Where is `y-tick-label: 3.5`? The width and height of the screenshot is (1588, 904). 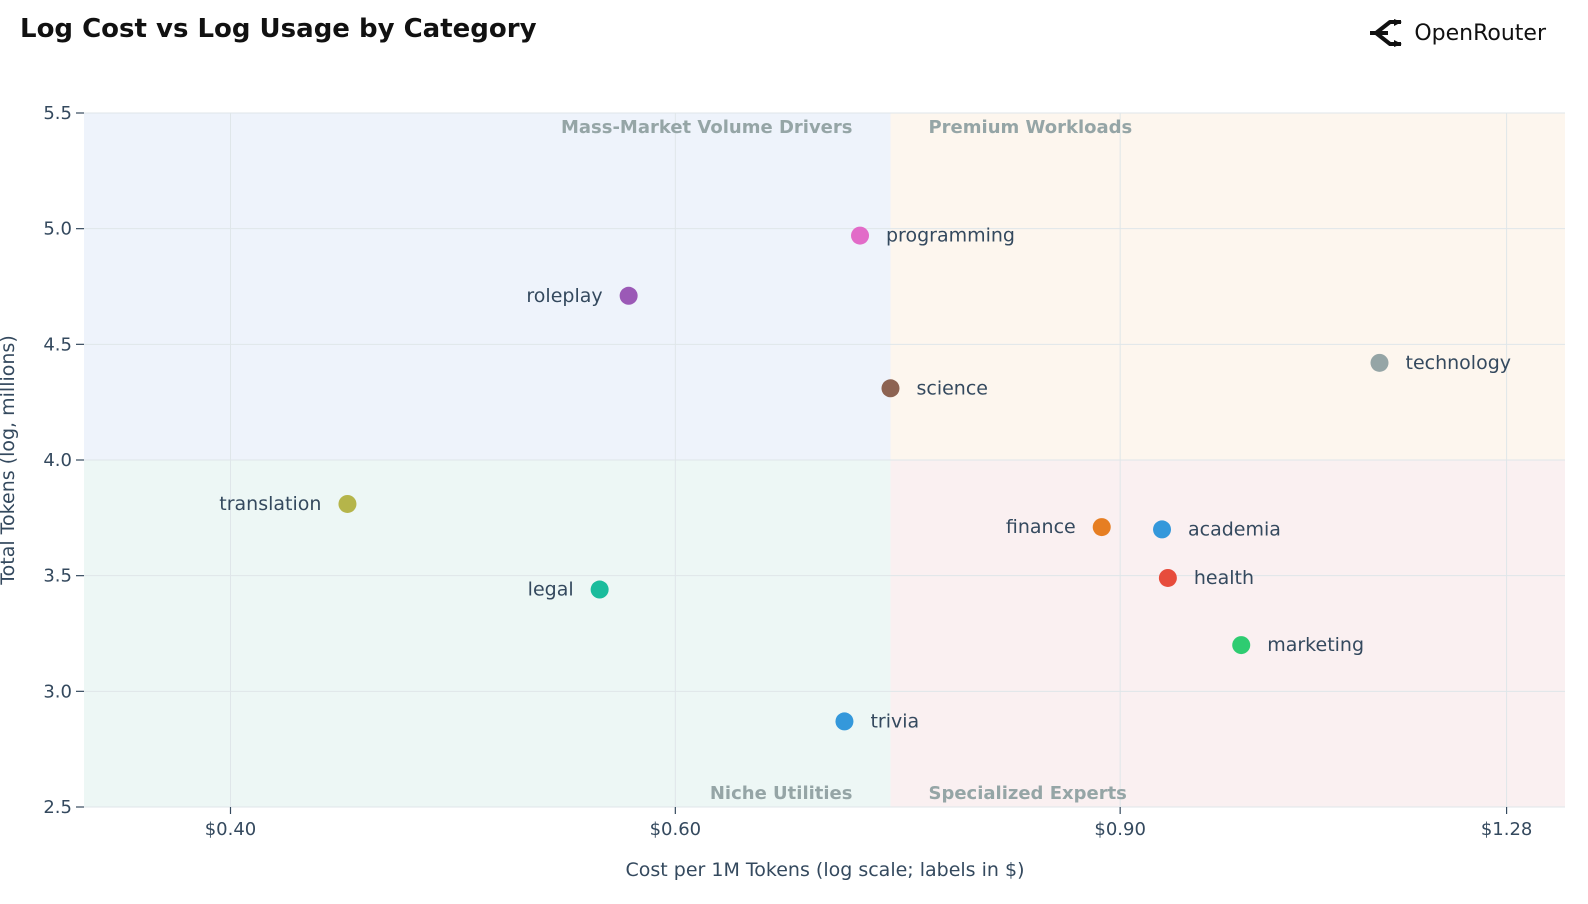
y-tick-label: 3.5 is located at coordinates (57, 576).